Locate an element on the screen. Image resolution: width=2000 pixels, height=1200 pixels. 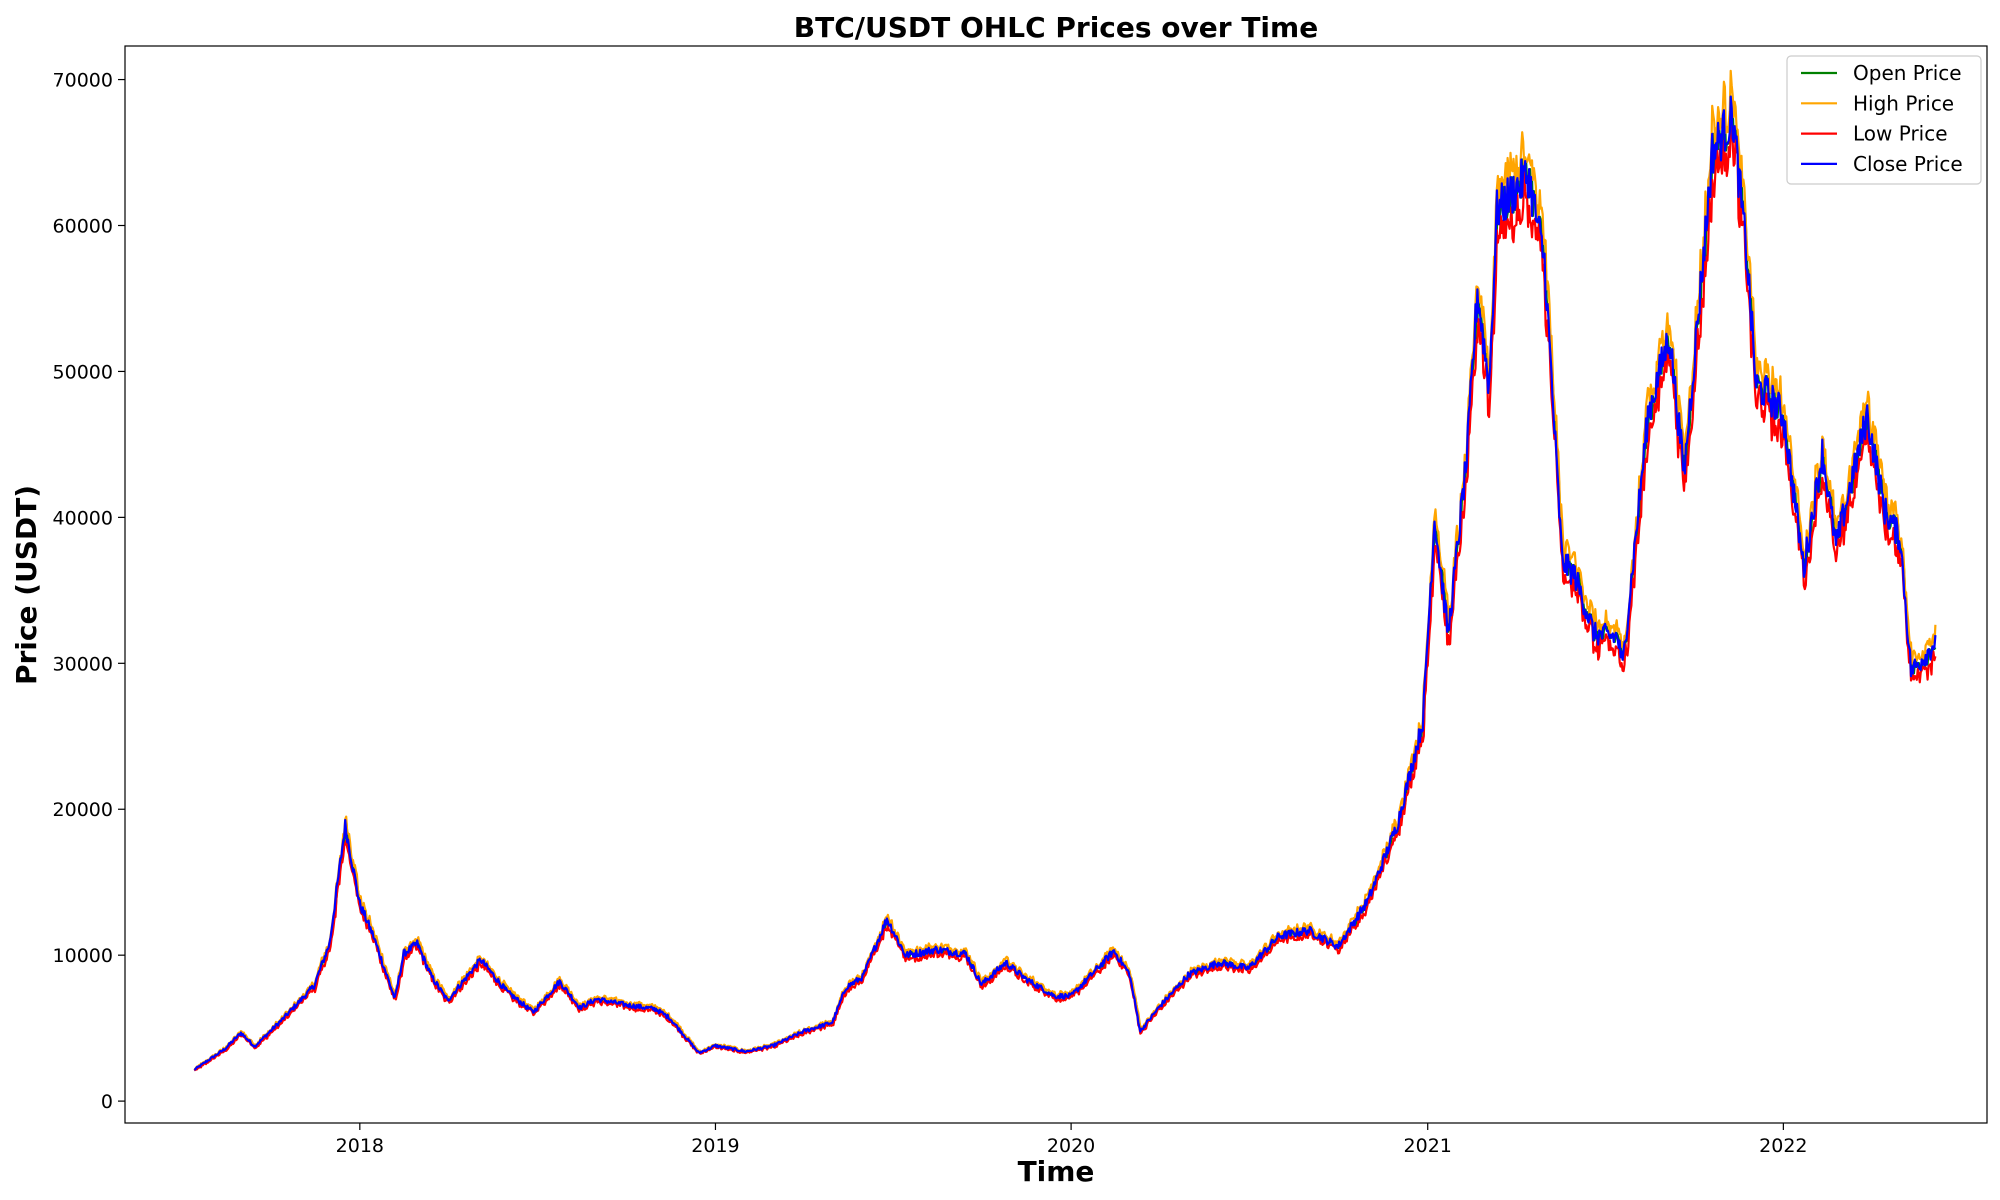
x-tick-label: 2020 is located at coordinates (1071, 1146).